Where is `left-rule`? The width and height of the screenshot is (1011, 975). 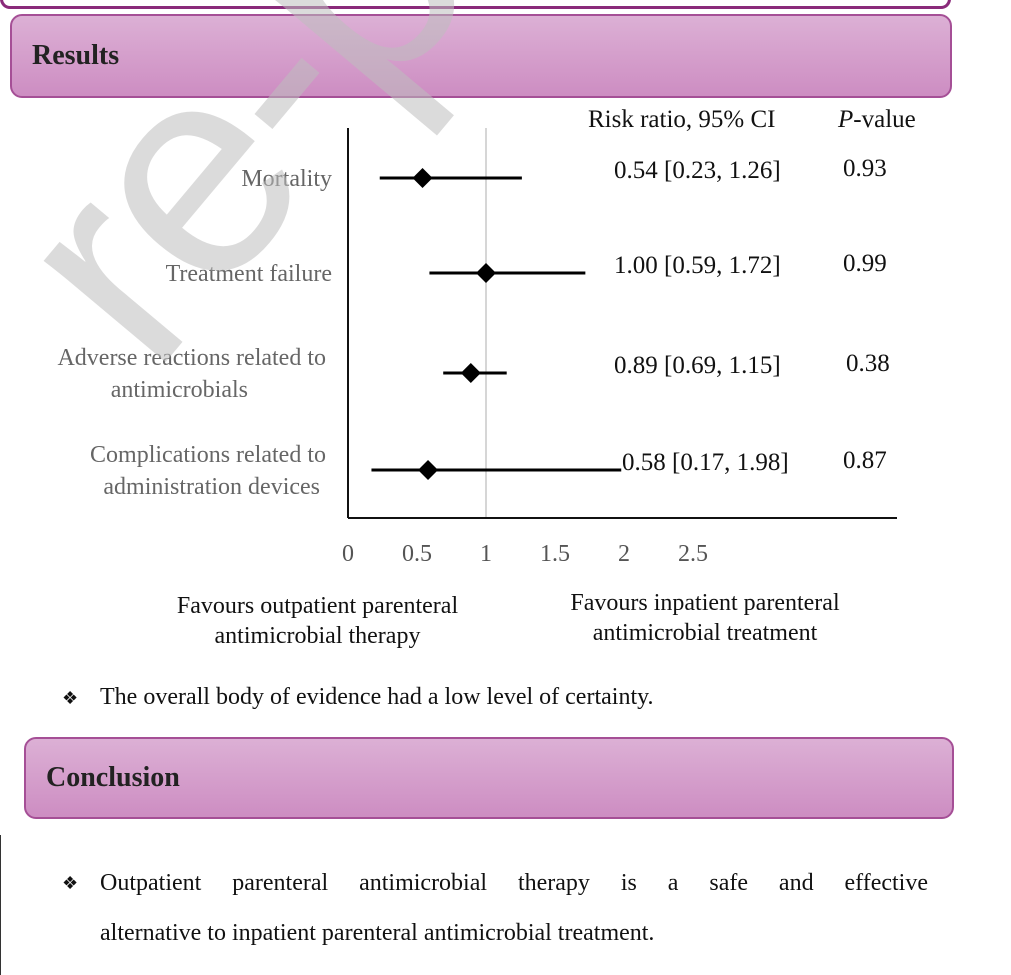 left-rule is located at coordinates (0, 905).